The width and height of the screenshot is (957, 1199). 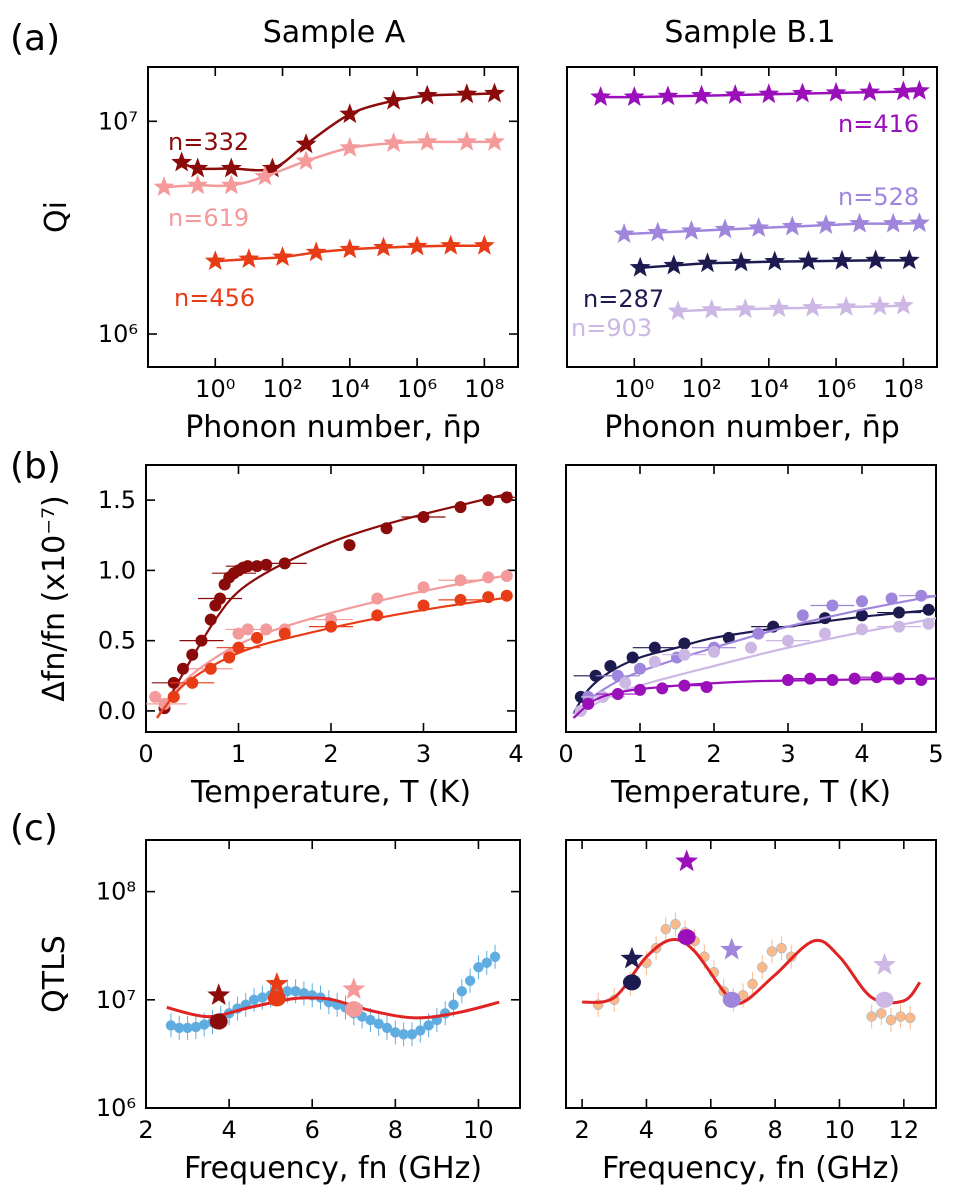 What do you see at coordinates (34, 828) in the screenshot?
I see `panel-letter-c: (c)` at bounding box center [34, 828].